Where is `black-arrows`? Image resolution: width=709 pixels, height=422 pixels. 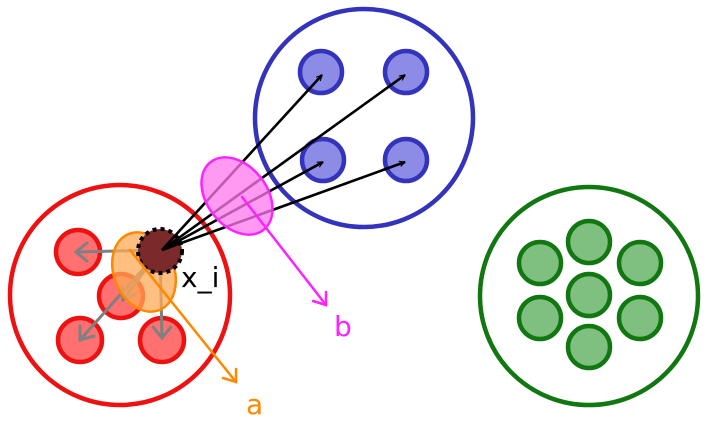
black-arrows is located at coordinates (283, 162).